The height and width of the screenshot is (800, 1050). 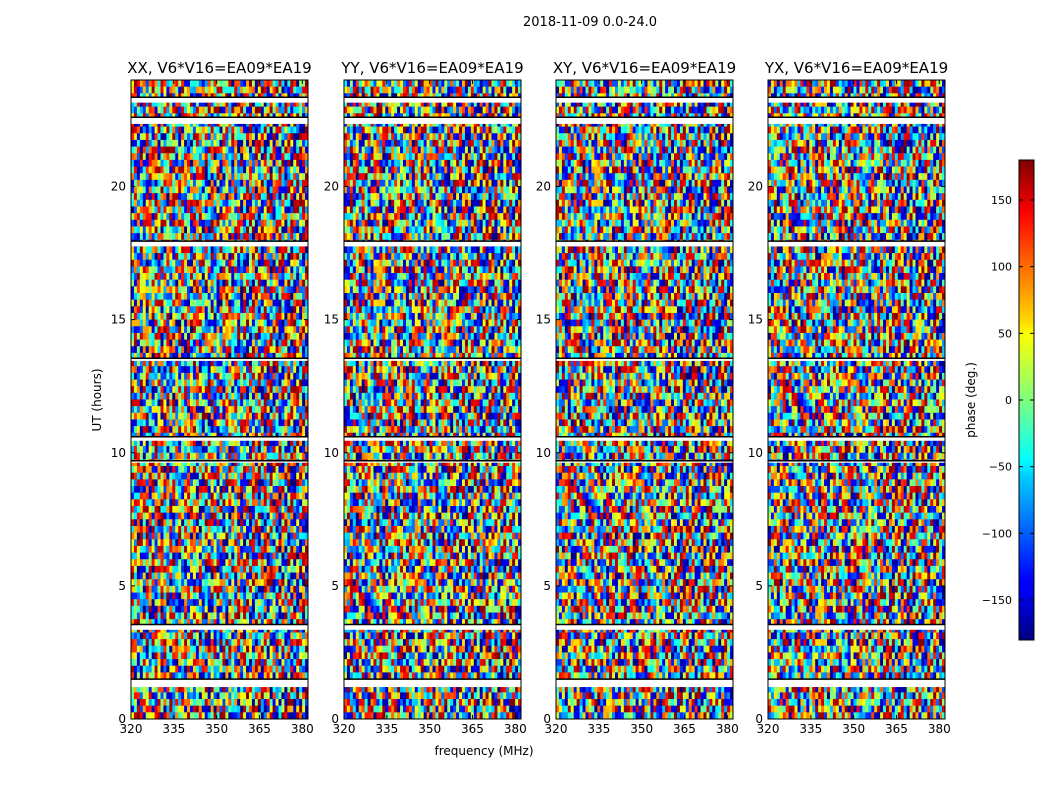 I want to click on colorbar-tick-label: 50, so click(x=1005, y=333).